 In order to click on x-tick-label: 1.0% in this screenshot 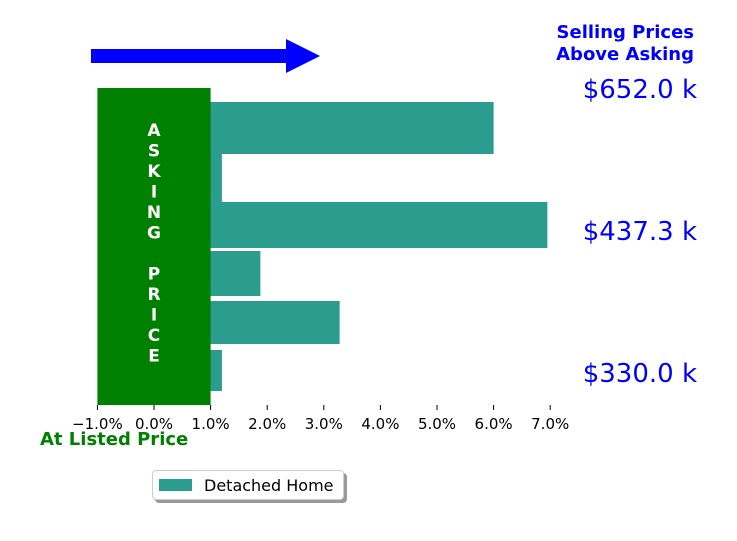, I will do `click(211, 424)`.